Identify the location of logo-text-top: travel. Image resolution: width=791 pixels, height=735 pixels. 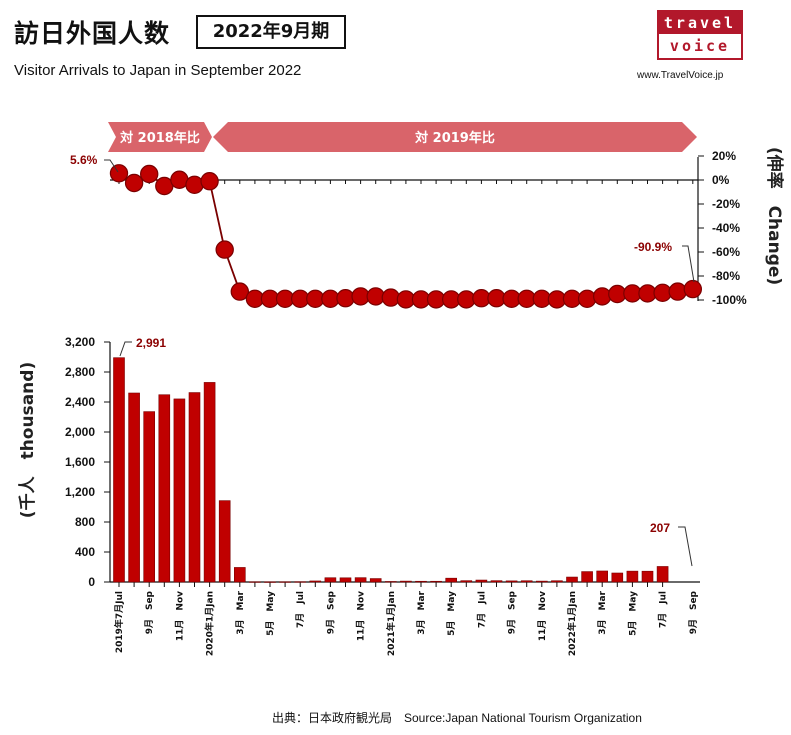
(700, 23).